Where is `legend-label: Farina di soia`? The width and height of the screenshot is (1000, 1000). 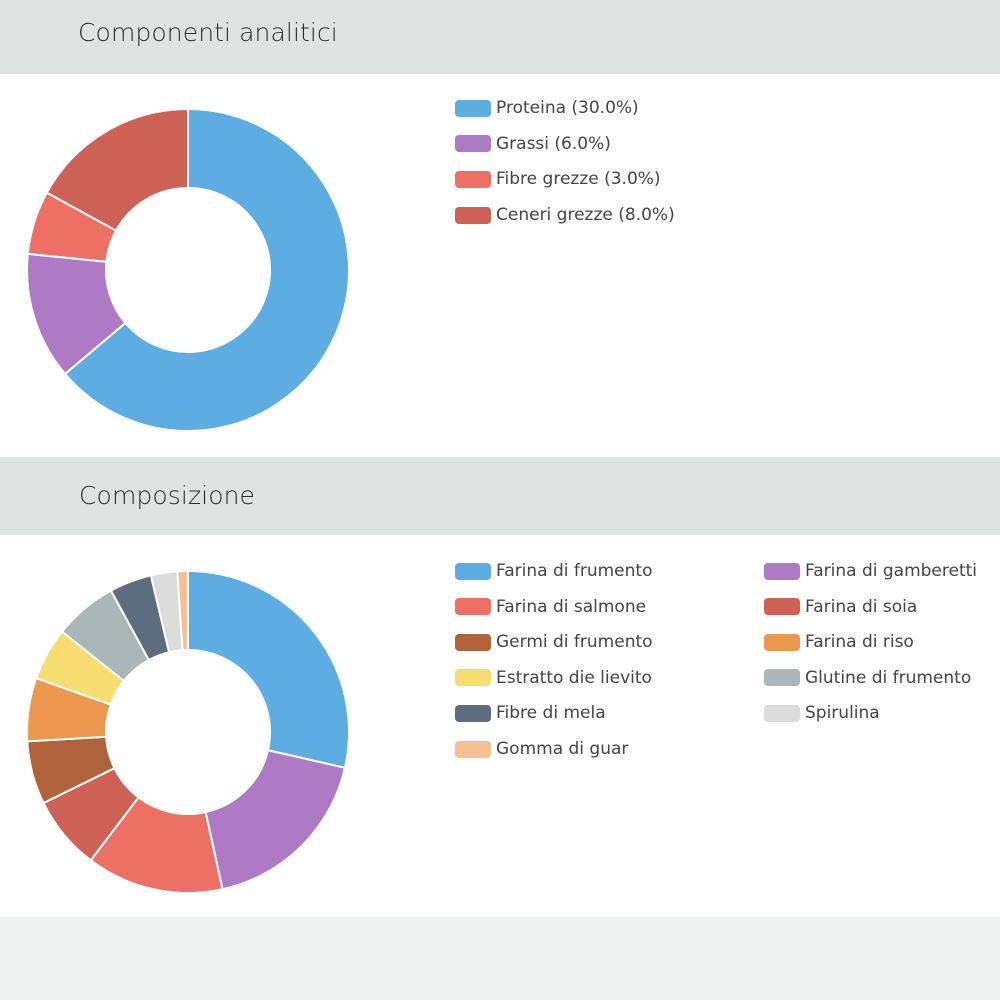 legend-label: Farina di soia is located at coordinates (861, 606).